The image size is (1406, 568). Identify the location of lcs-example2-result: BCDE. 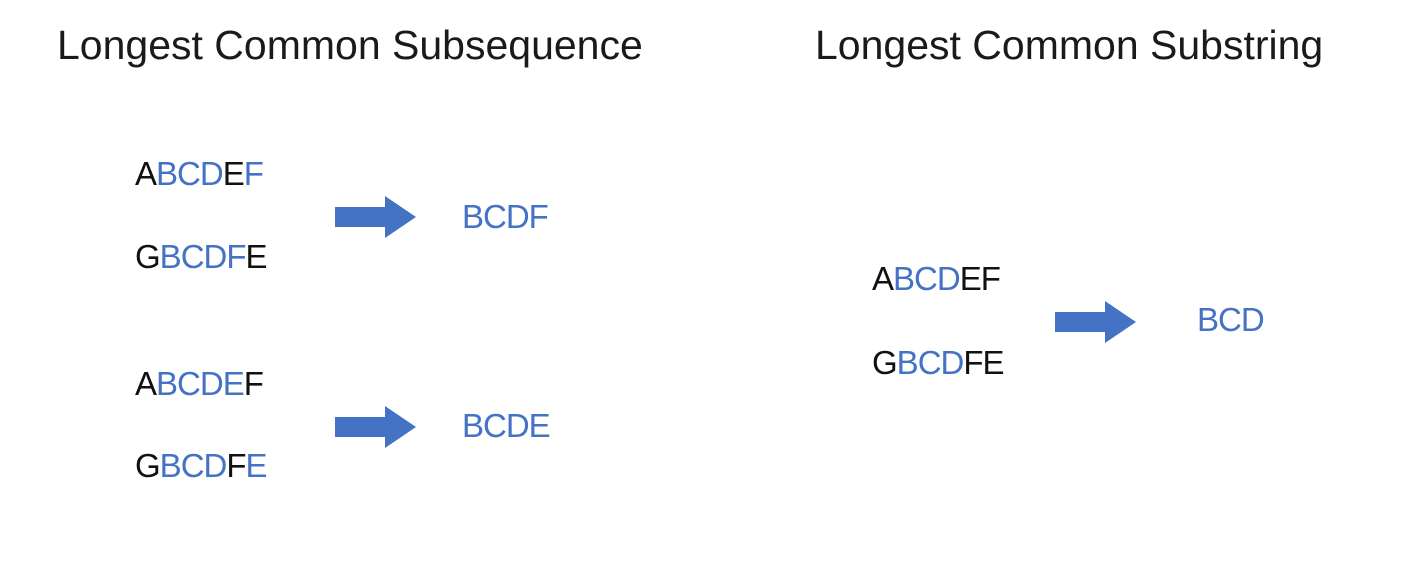
(506, 425).